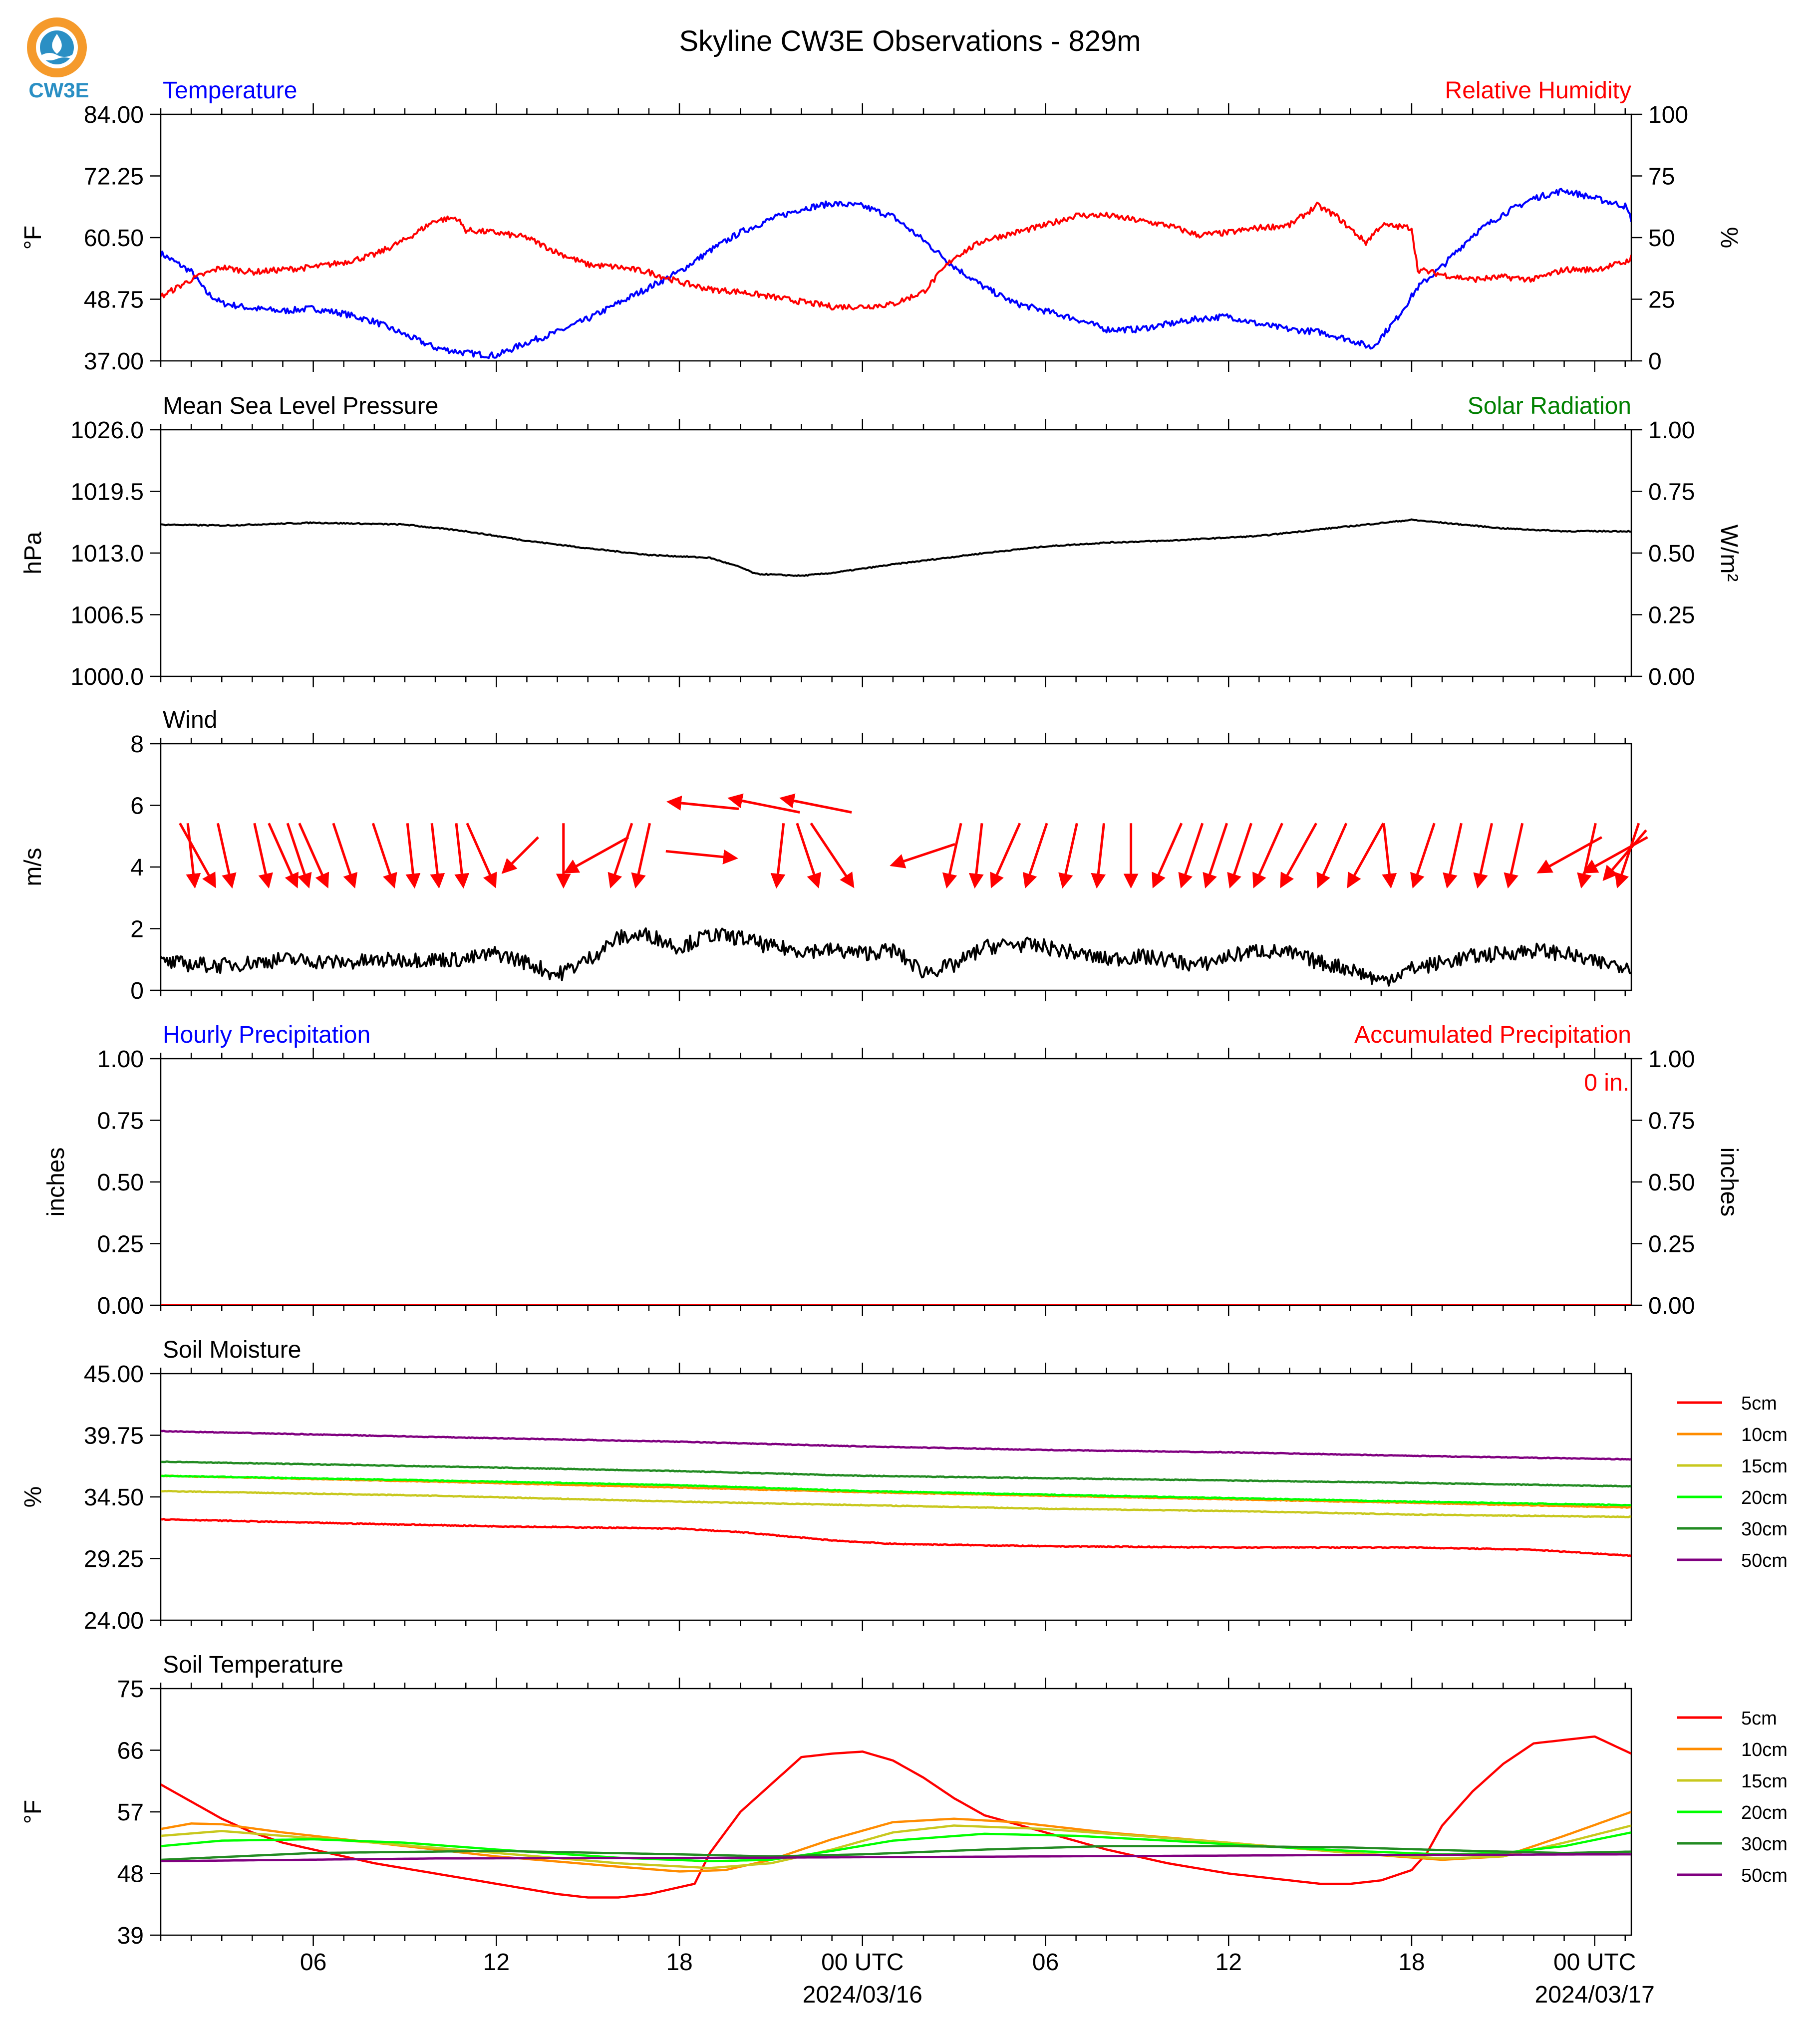 The height and width of the screenshot is (2028, 1820). What do you see at coordinates (58, 59) in the screenshot?
I see `cw3e-logo: CW3E` at bounding box center [58, 59].